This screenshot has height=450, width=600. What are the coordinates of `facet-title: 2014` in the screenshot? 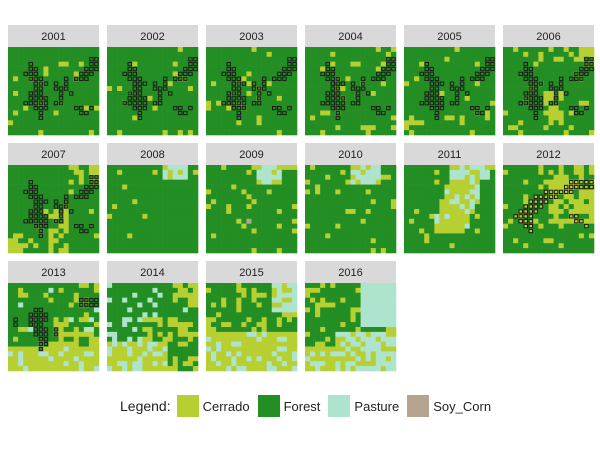 It's located at (152, 273).